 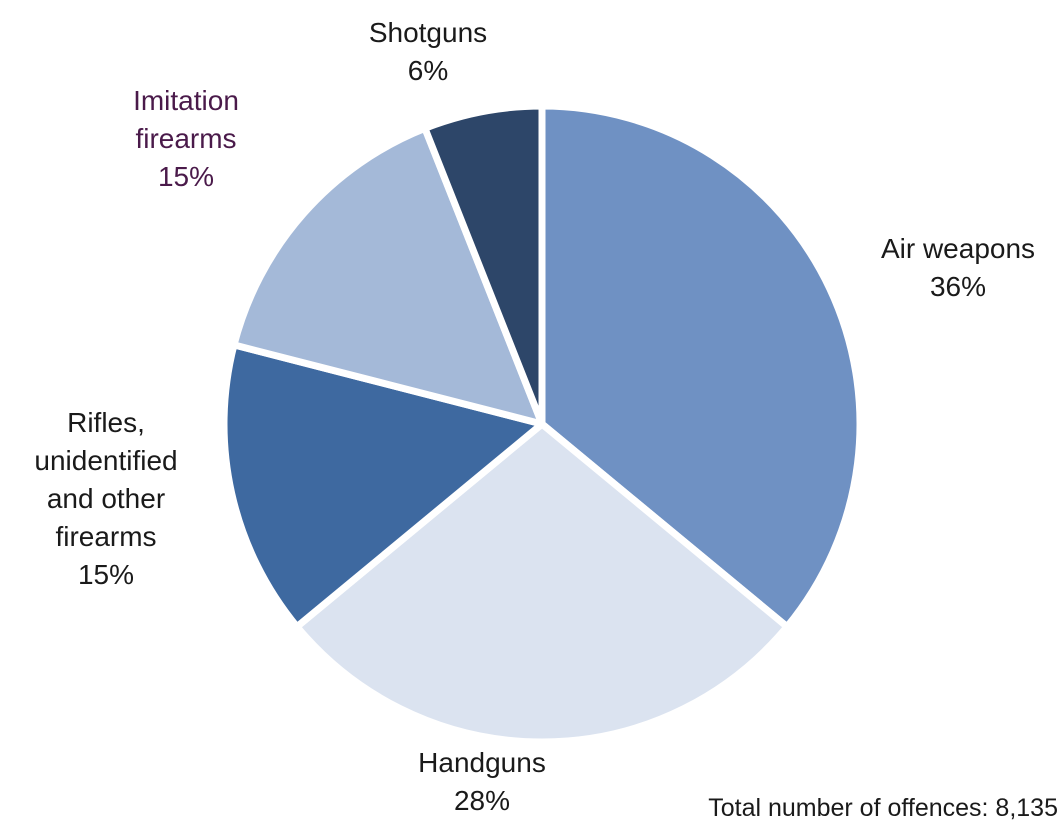 What do you see at coordinates (428, 32) in the screenshot?
I see `slice-name-line: Shotguns` at bounding box center [428, 32].